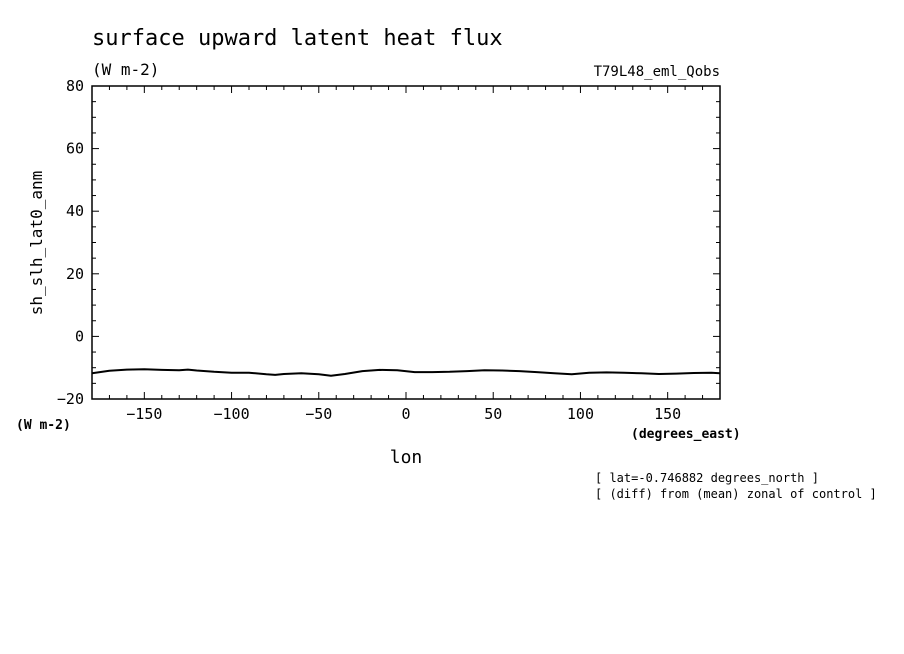 This screenshot has width=904, height=654. I want to click on y-tick-label: −20, so click(70, 399).